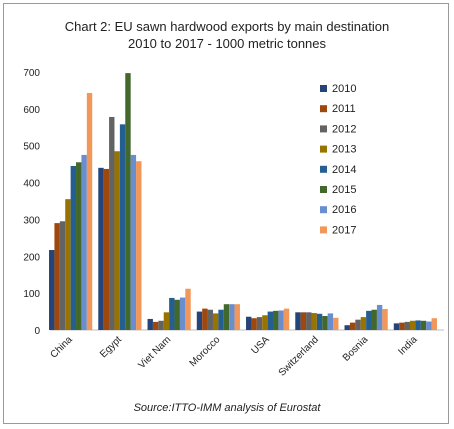  Describe the element at coordinates (344, 89) in the screenshot. I see `legend-label: 2010` at that location.